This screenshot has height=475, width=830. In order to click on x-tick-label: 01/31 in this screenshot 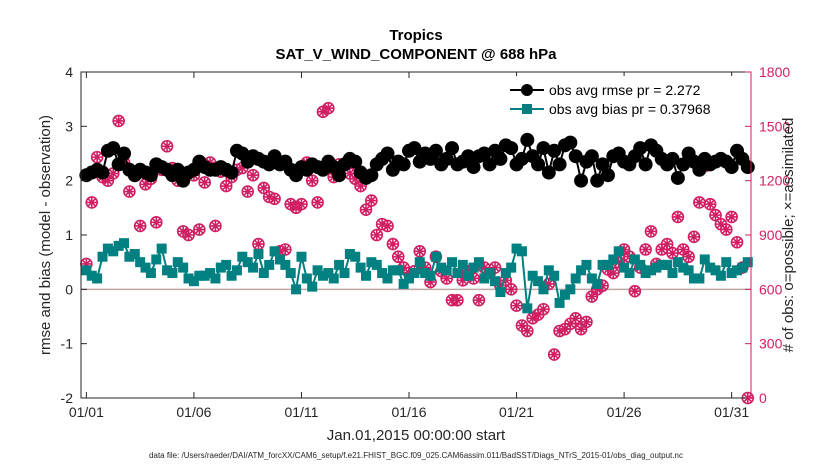, I will do `click(731, 412)`.